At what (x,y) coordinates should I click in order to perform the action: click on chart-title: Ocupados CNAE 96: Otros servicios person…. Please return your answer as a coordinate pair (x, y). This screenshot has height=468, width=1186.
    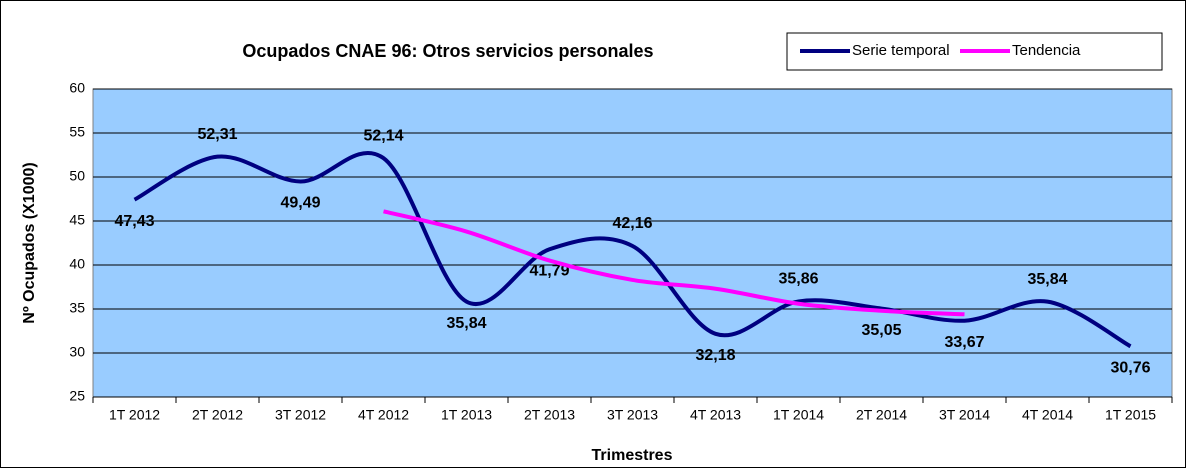
    Looking at the image, I should click on (447, 51).